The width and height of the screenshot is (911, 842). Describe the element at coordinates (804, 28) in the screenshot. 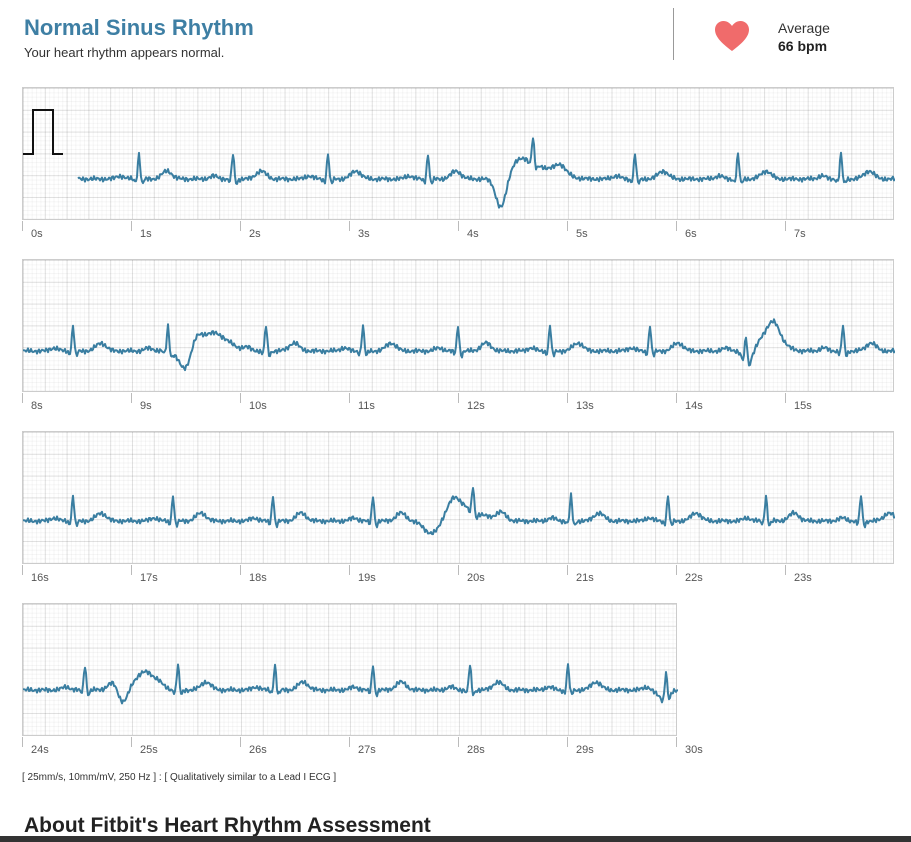

I see `average-label: Average` at that location.